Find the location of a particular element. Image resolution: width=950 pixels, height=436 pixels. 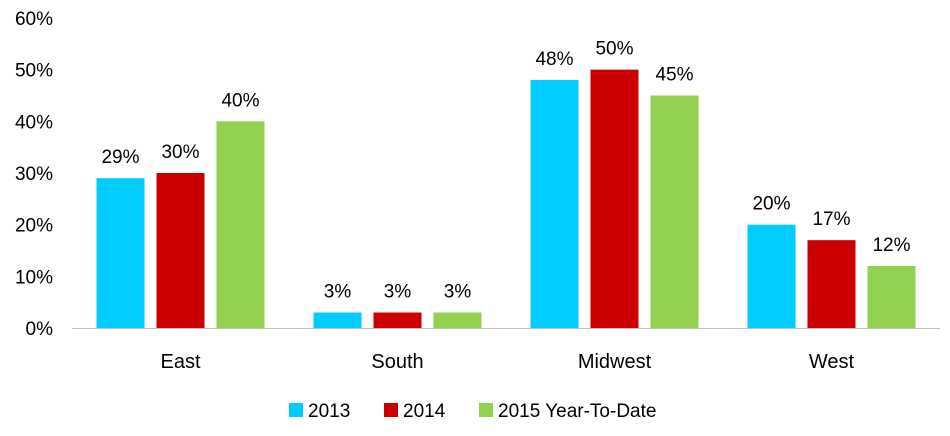

y-tick-label: 30% is located at coordinates (34, 174).